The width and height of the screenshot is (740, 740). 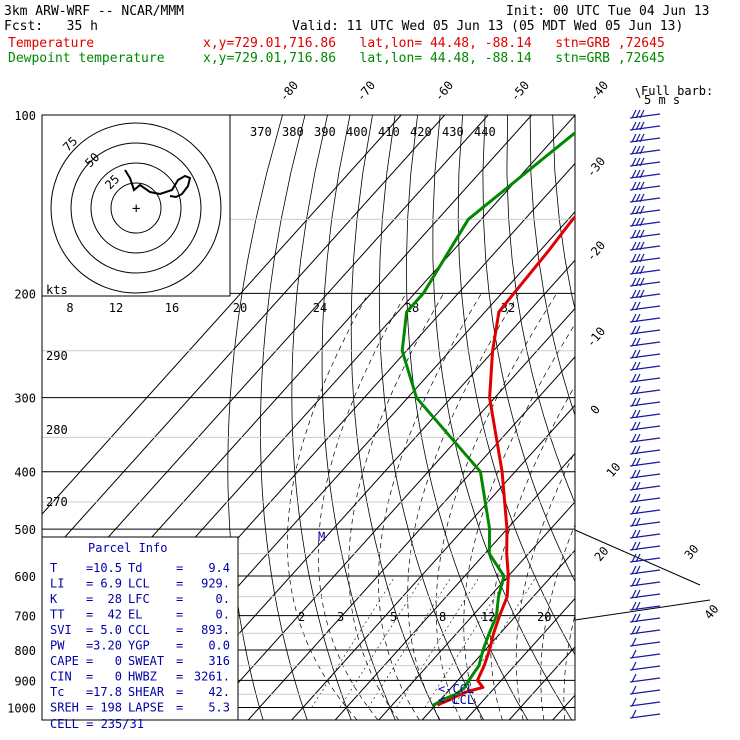 I want to click on mixing-ratio-label: 3, so click(x=340, y=617).